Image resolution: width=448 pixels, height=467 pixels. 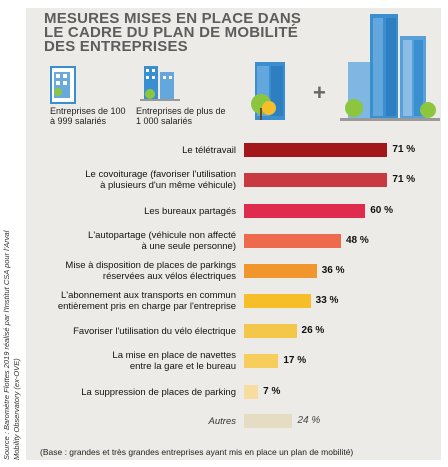 I want to click on small-building-icon, so click(x=62, y=85).